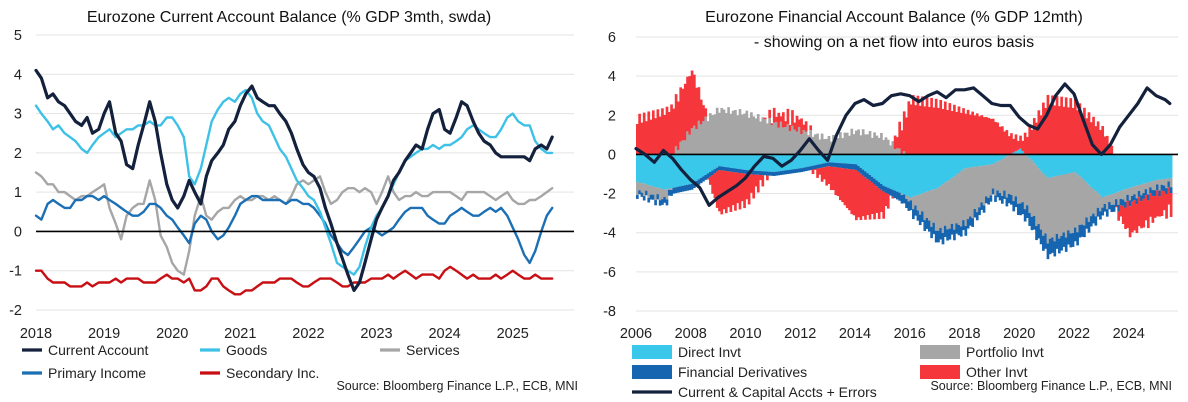 Image resolution: width=1188 pixels, height=402 pixels. I want to click on x-tick-label: 2024, so click(444, 334).